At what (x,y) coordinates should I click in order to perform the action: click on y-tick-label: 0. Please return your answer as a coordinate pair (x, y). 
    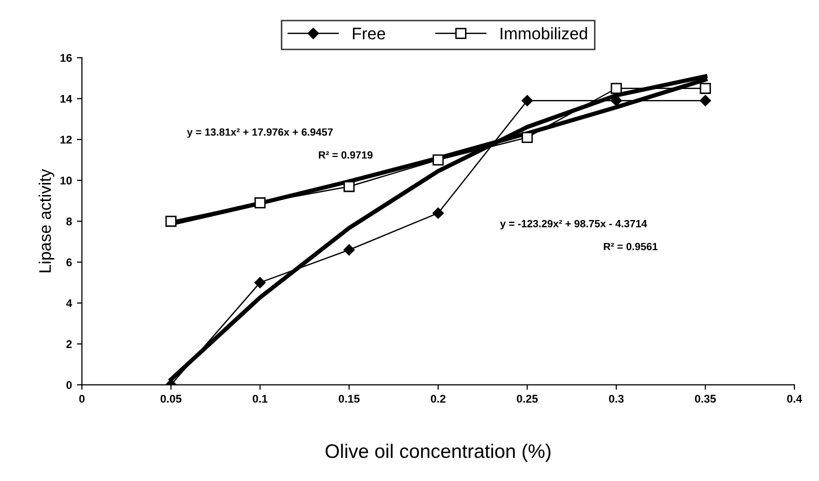
    Looking at the image, I should click on (69, 385).